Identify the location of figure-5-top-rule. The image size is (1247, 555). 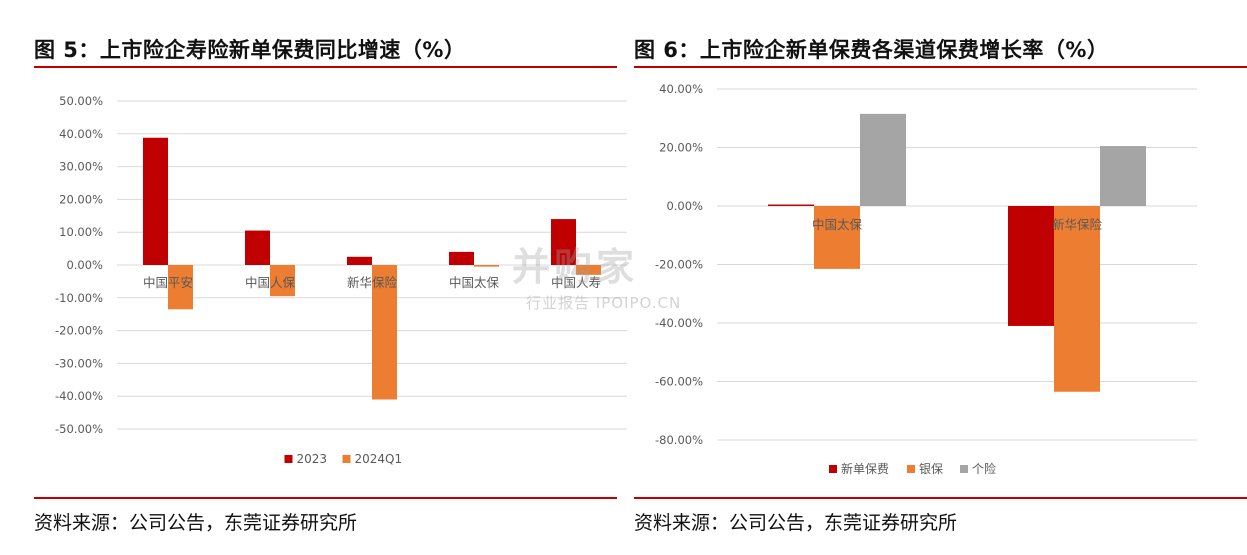
(325, 67).